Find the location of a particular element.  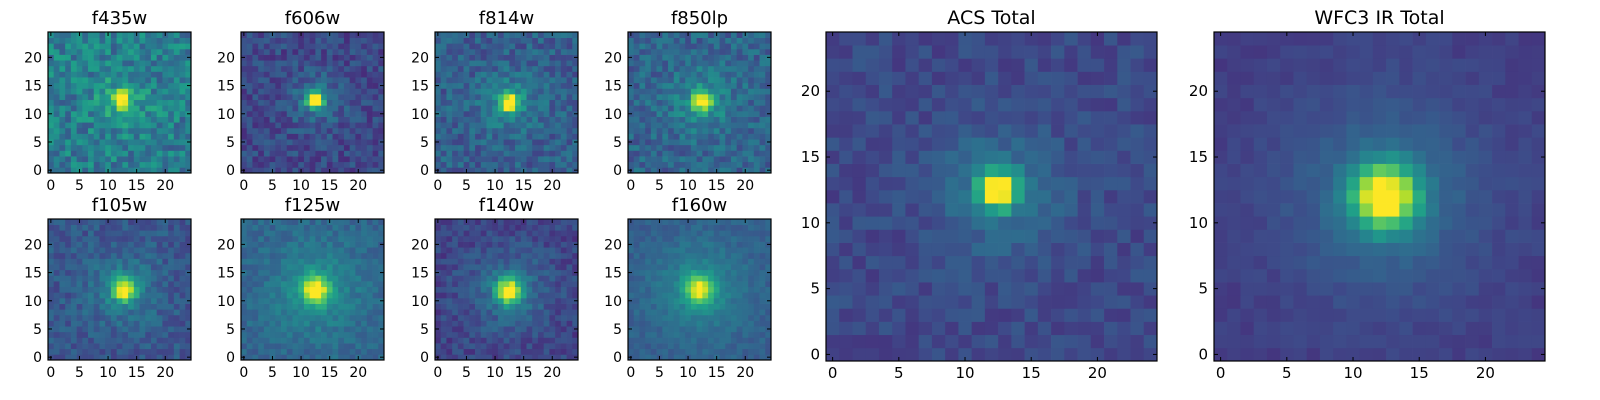

x-tick-label: 10 is located at coordinates (301, 373).